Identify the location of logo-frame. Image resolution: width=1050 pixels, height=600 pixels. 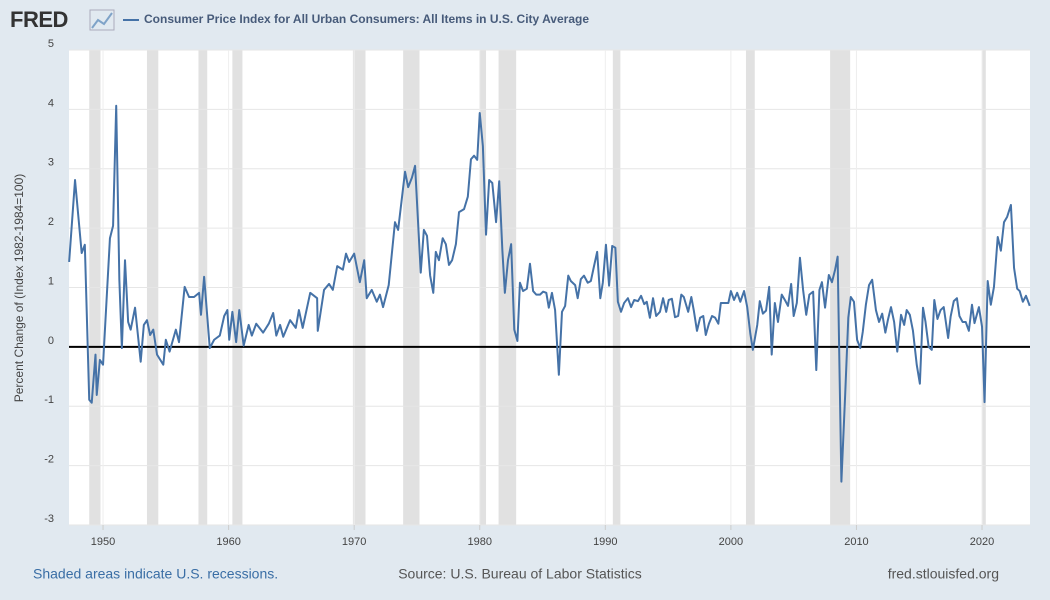
(102, 20).